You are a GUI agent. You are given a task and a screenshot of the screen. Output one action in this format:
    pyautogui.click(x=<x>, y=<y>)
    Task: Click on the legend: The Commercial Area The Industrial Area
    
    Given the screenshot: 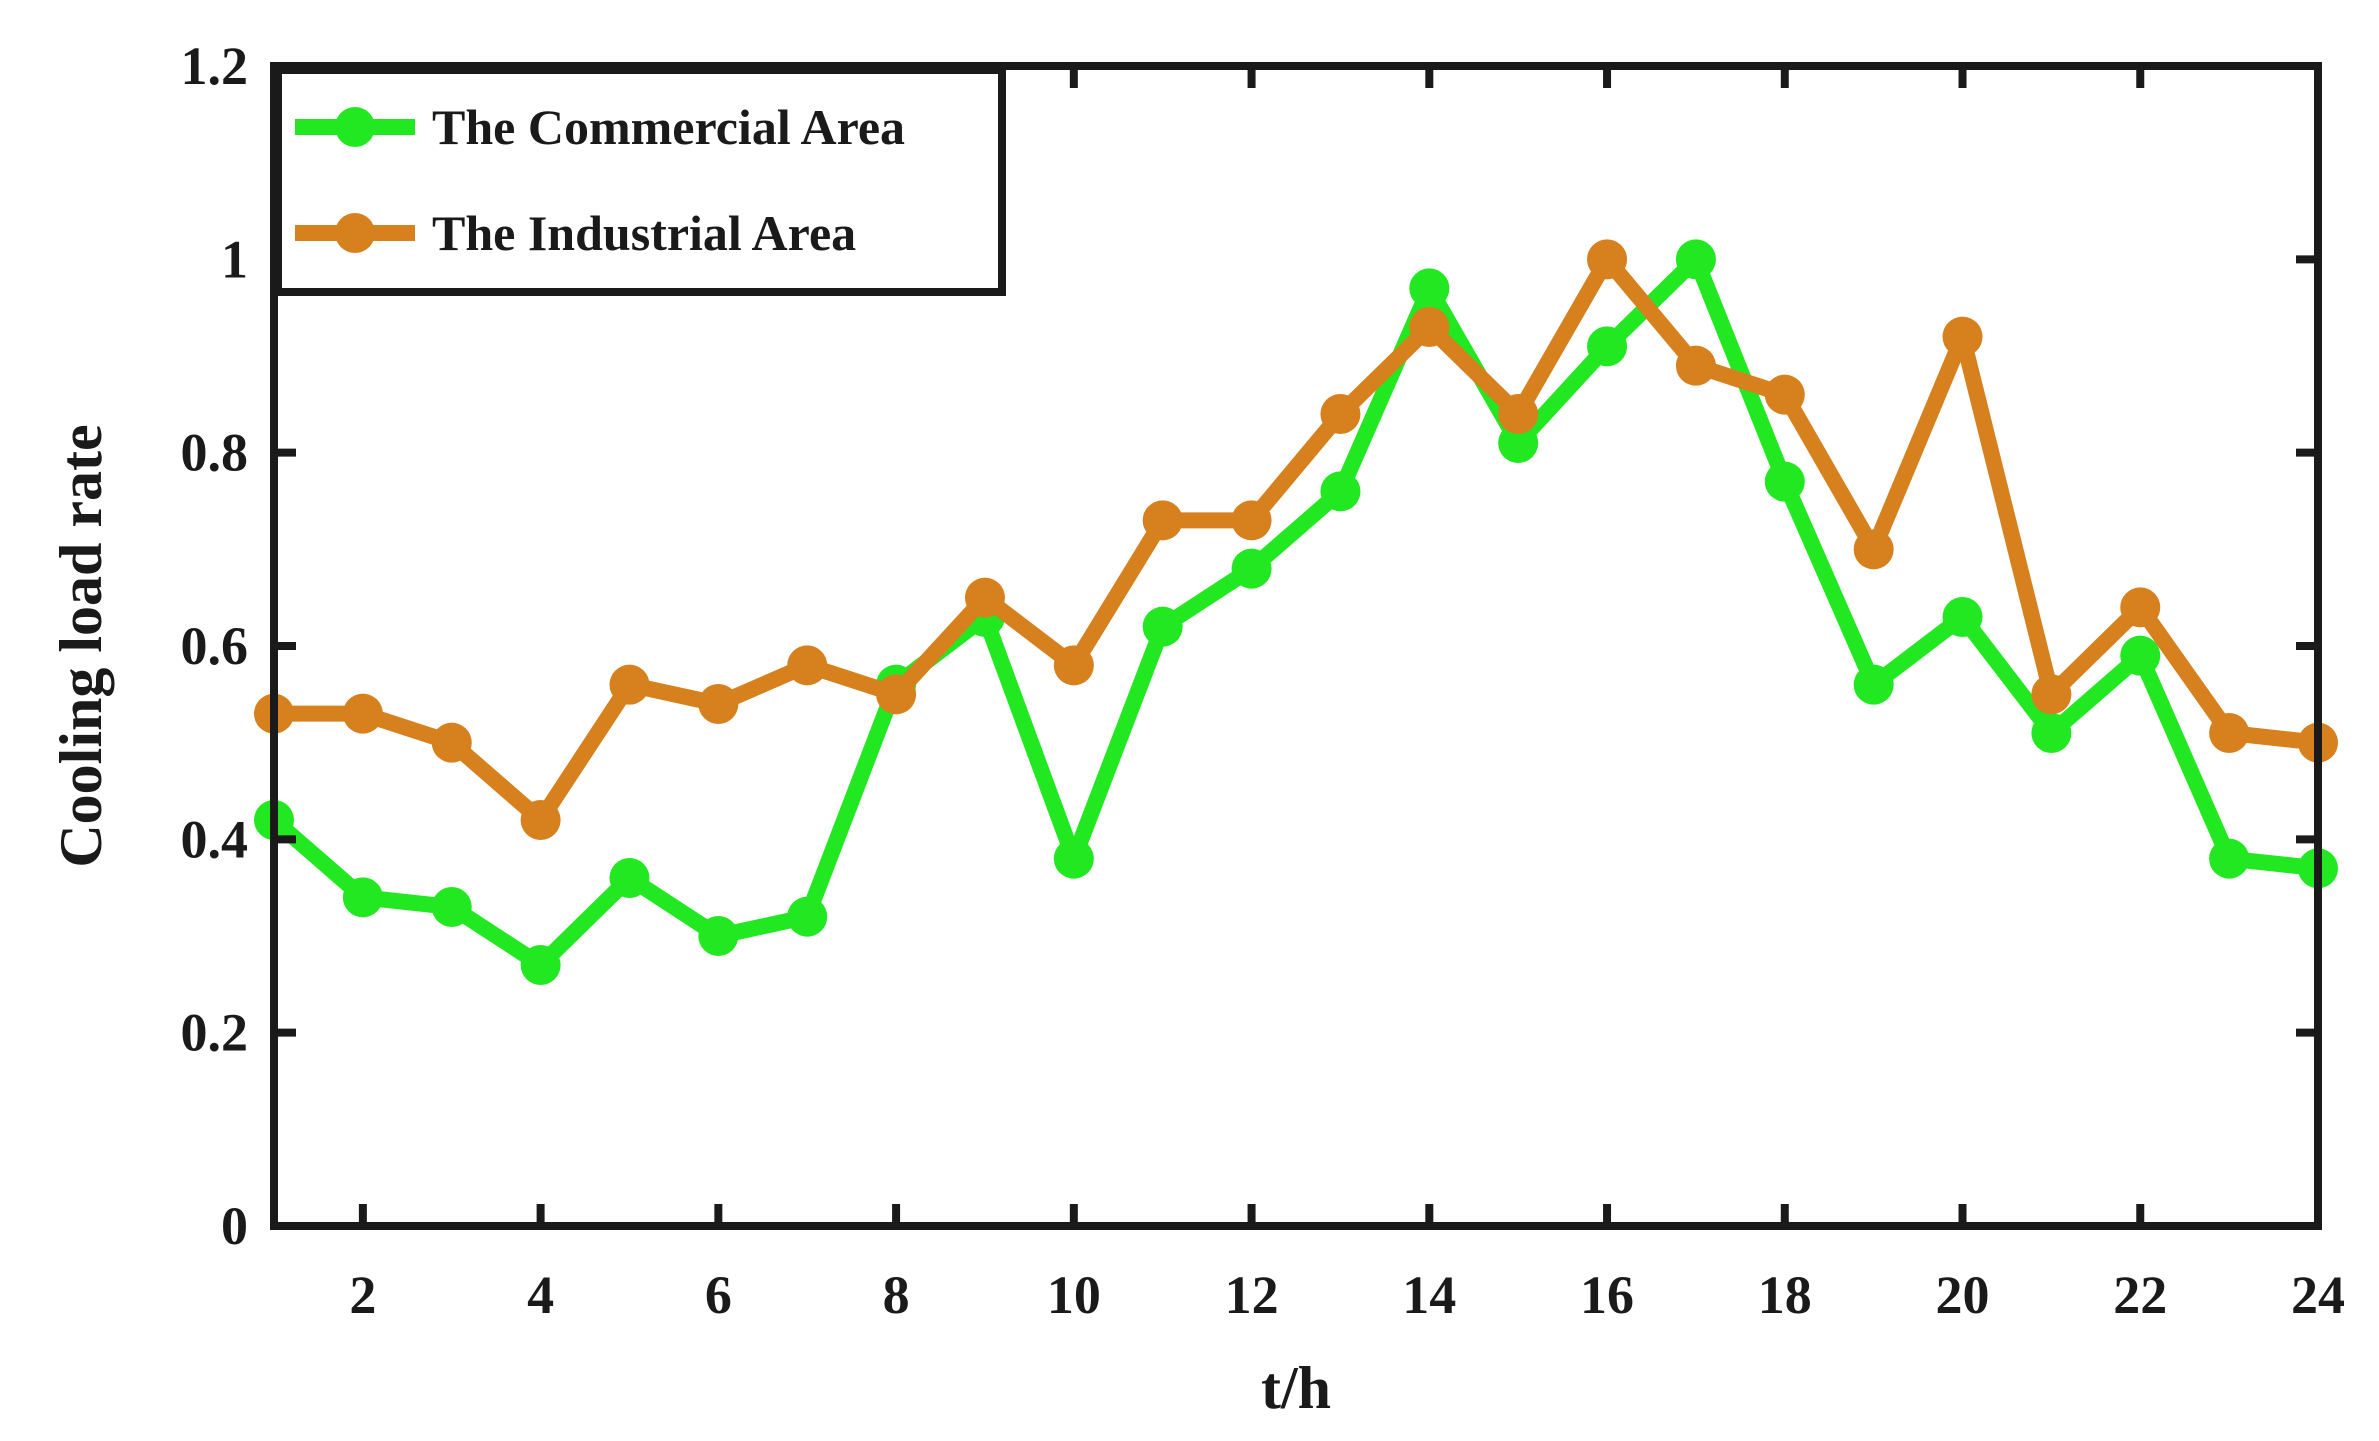 What is the action you would take?
    pyautogui.click(x=640, y=181)
    